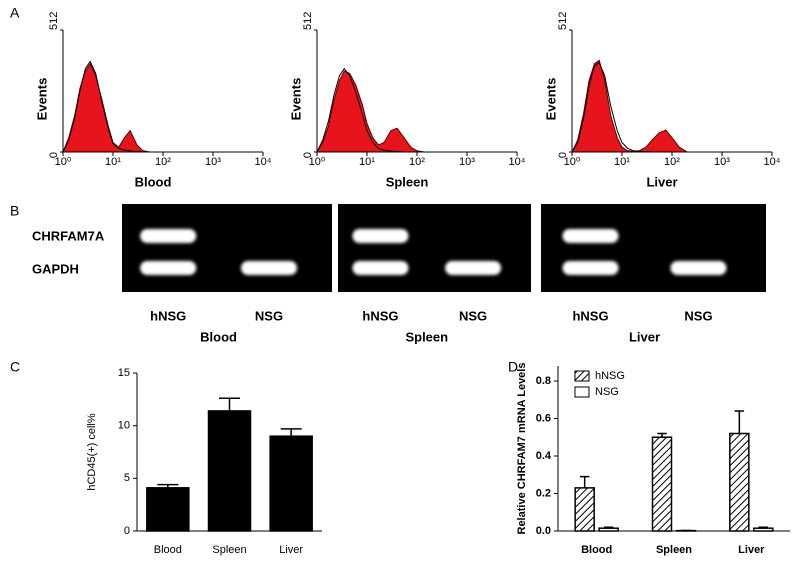 This screenshot has height=567, width=793. Describe the element at coordinates (407, 181) in the screenshot. I see `x-axis-label: Spleen` at that location.